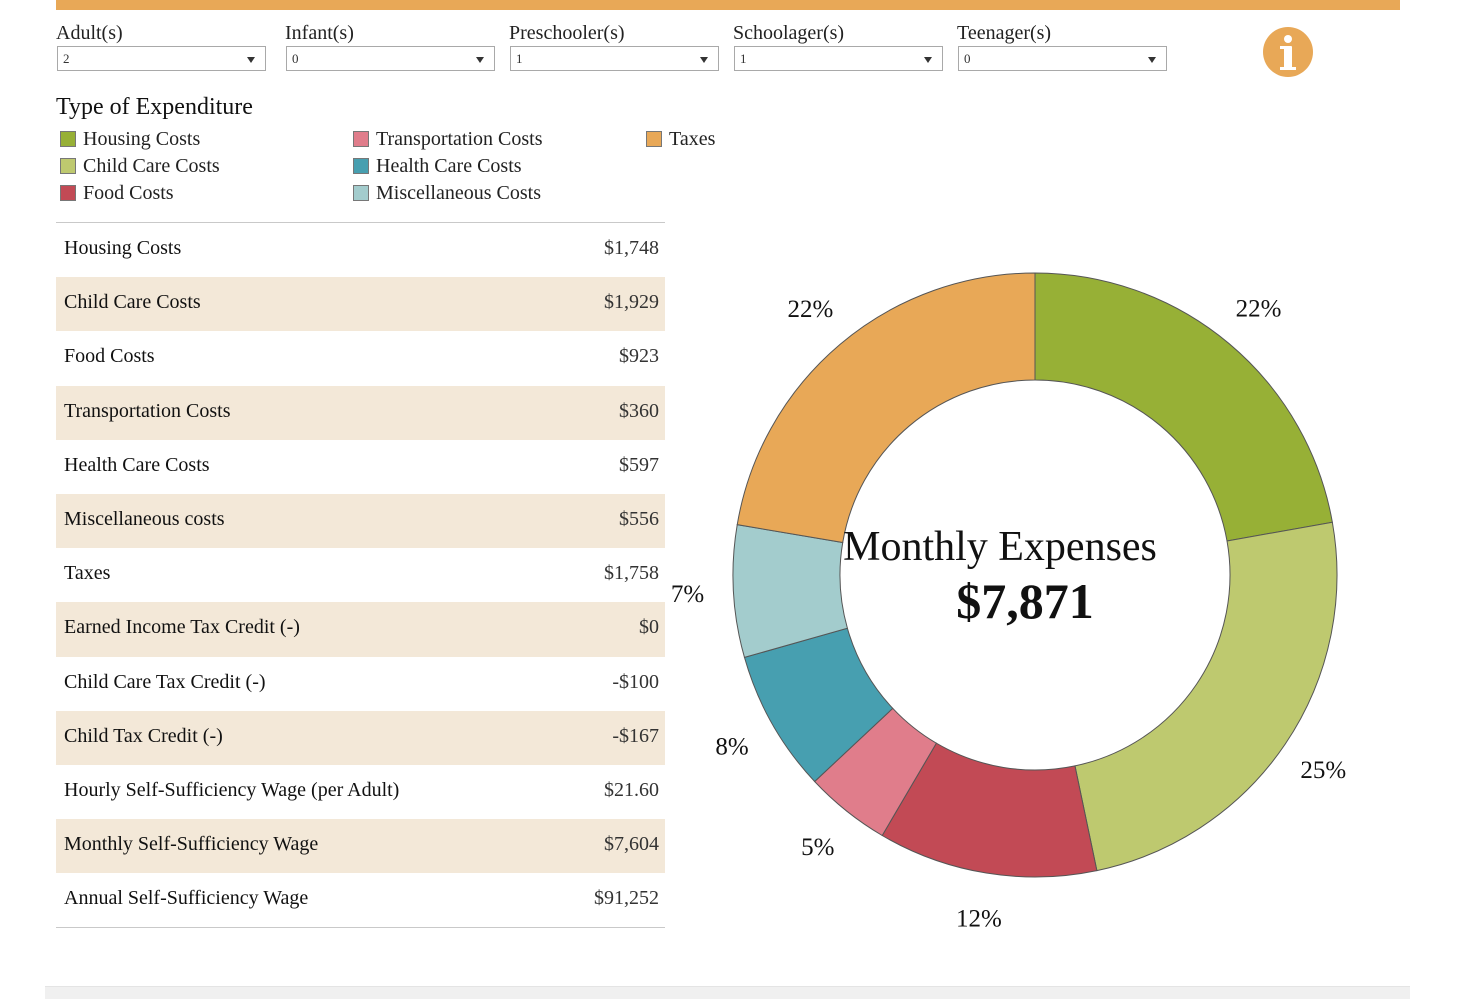  I want to click on legend-label: Child Care Costs, so click(151, 166).